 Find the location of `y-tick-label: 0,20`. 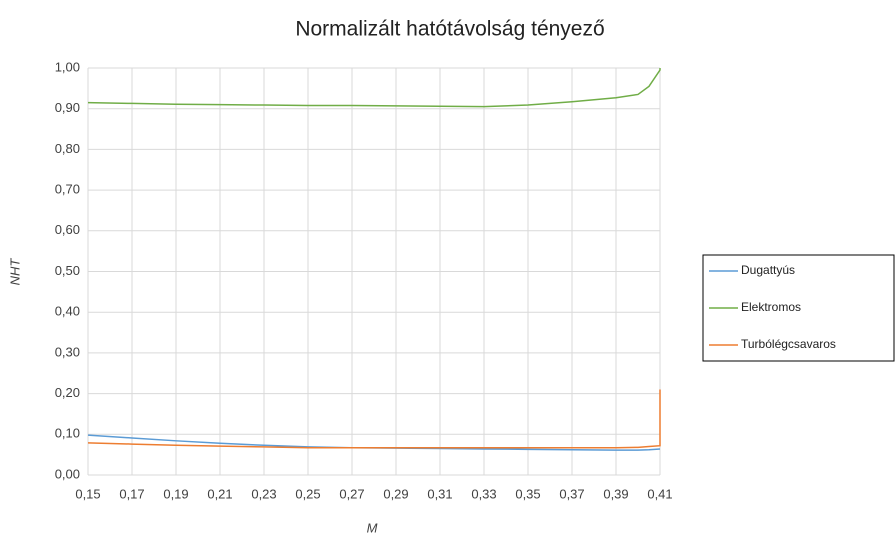

y-tick-label: 0,20 is located at coordinates (67, 392).